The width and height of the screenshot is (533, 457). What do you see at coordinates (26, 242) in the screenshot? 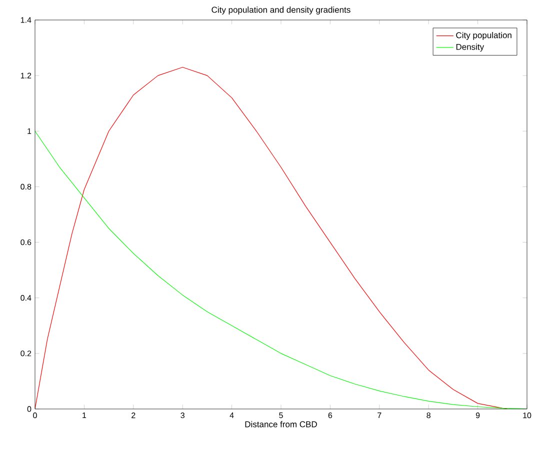
I see `y-tick-label: 0.6` at bounding box center [26, 242].